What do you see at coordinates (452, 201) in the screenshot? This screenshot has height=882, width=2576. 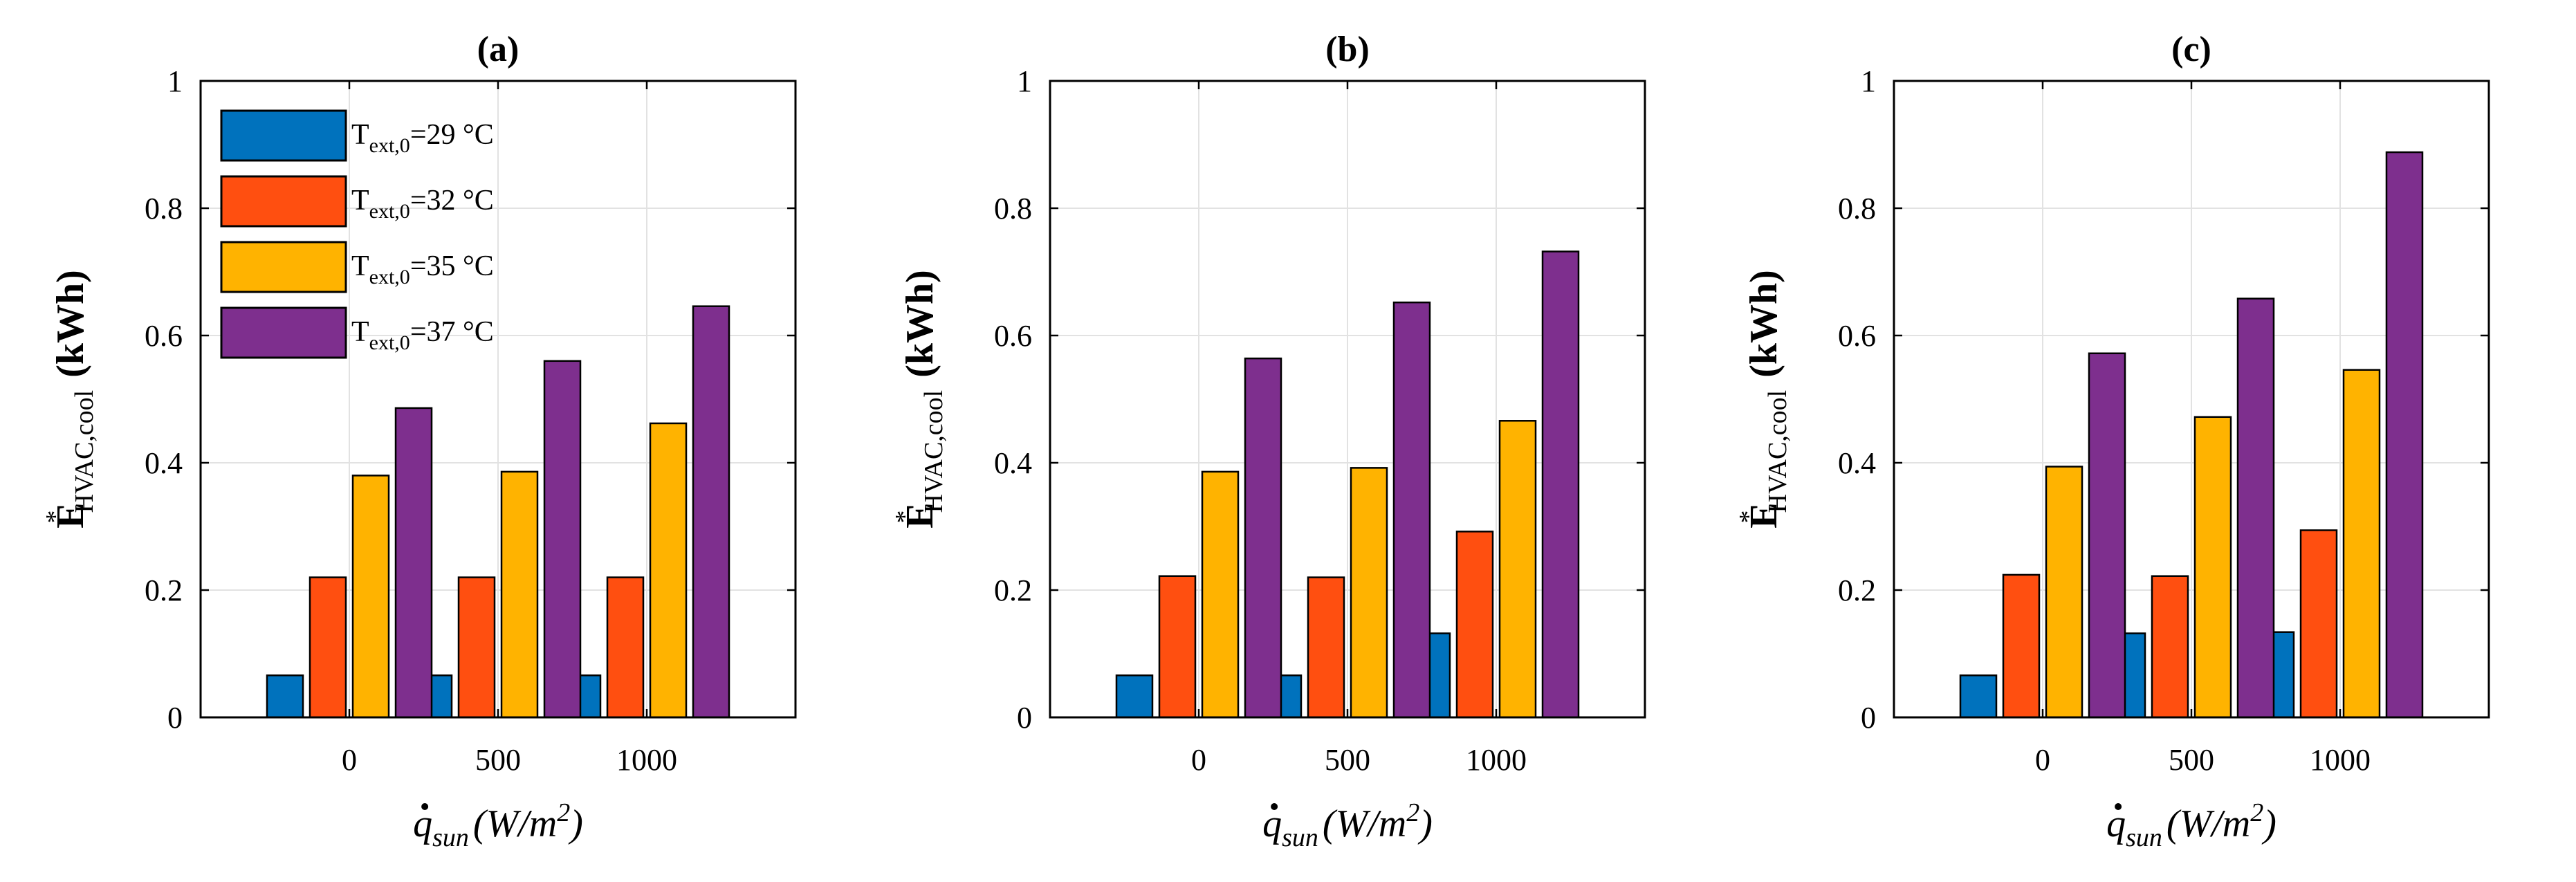 I see `legend-label-value: =32 °C` at bounding box center [452, 201].